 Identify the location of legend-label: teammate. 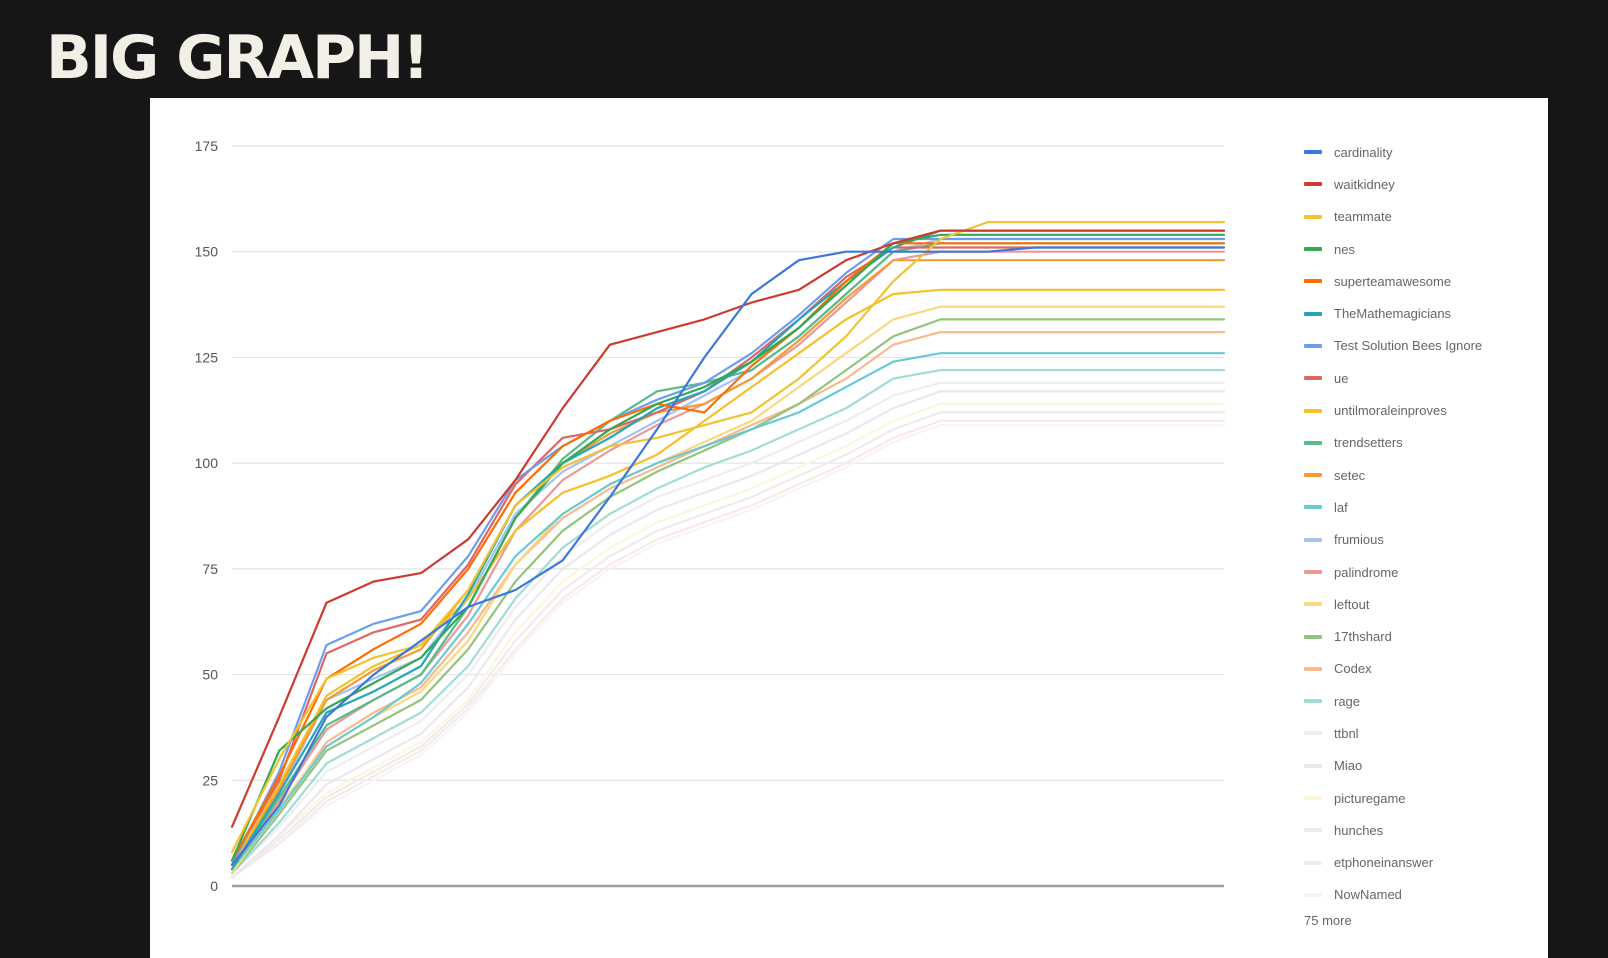
(1363, 217).